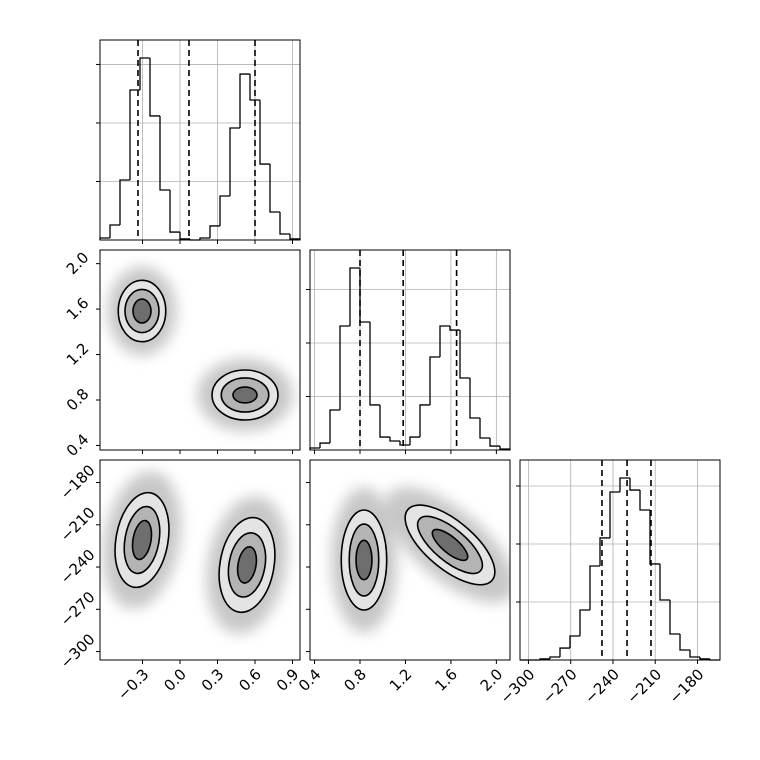 The height and width of the screenshot is (760, 760). I want to click on y-tick-label: 0.8, so click(78, 400).